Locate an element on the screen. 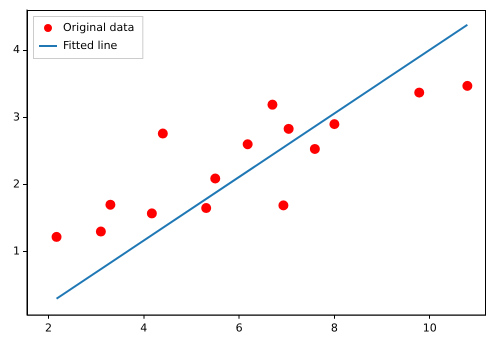 Image resolution: width=500 pixels, height=344 pixels. y-tick-label: 1 is located at coordinates (16, 251).